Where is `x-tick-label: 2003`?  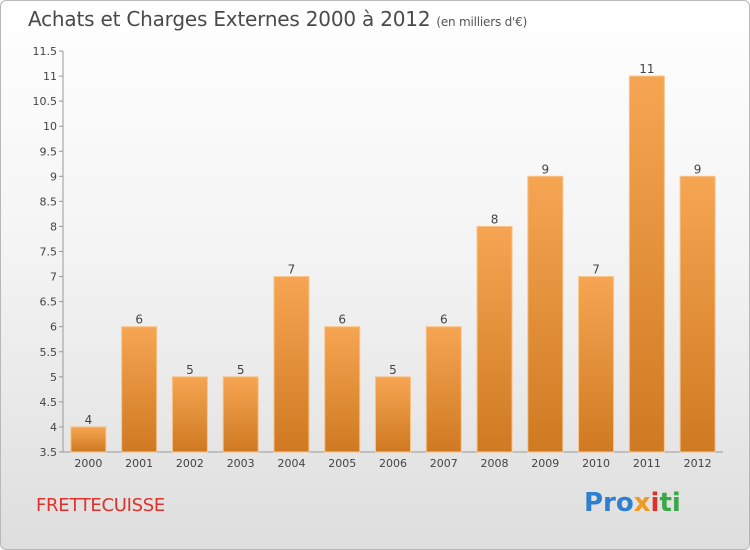
x-tick-label: 2003 is located at coordinates (241, 463).